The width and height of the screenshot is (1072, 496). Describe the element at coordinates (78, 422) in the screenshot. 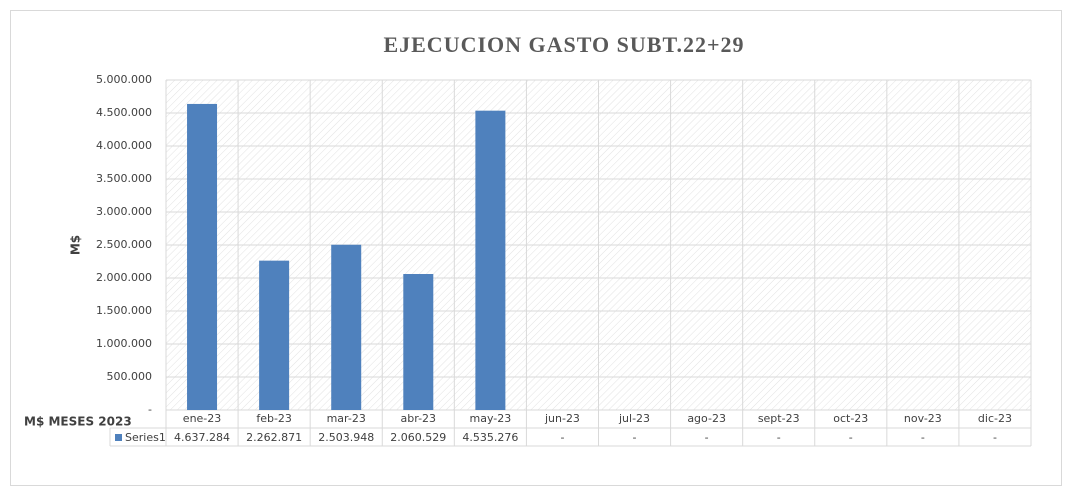

I see `x-axis-label: M$ MESES 2023` at that location.